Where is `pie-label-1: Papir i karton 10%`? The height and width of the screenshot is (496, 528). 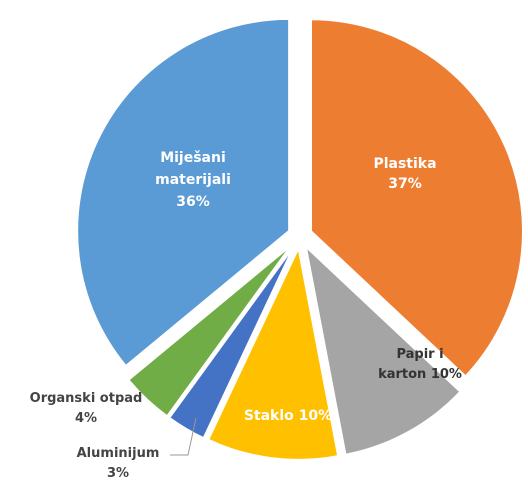
pie-label-1: Papir i karton 10% is located at coordinates (420, 364).